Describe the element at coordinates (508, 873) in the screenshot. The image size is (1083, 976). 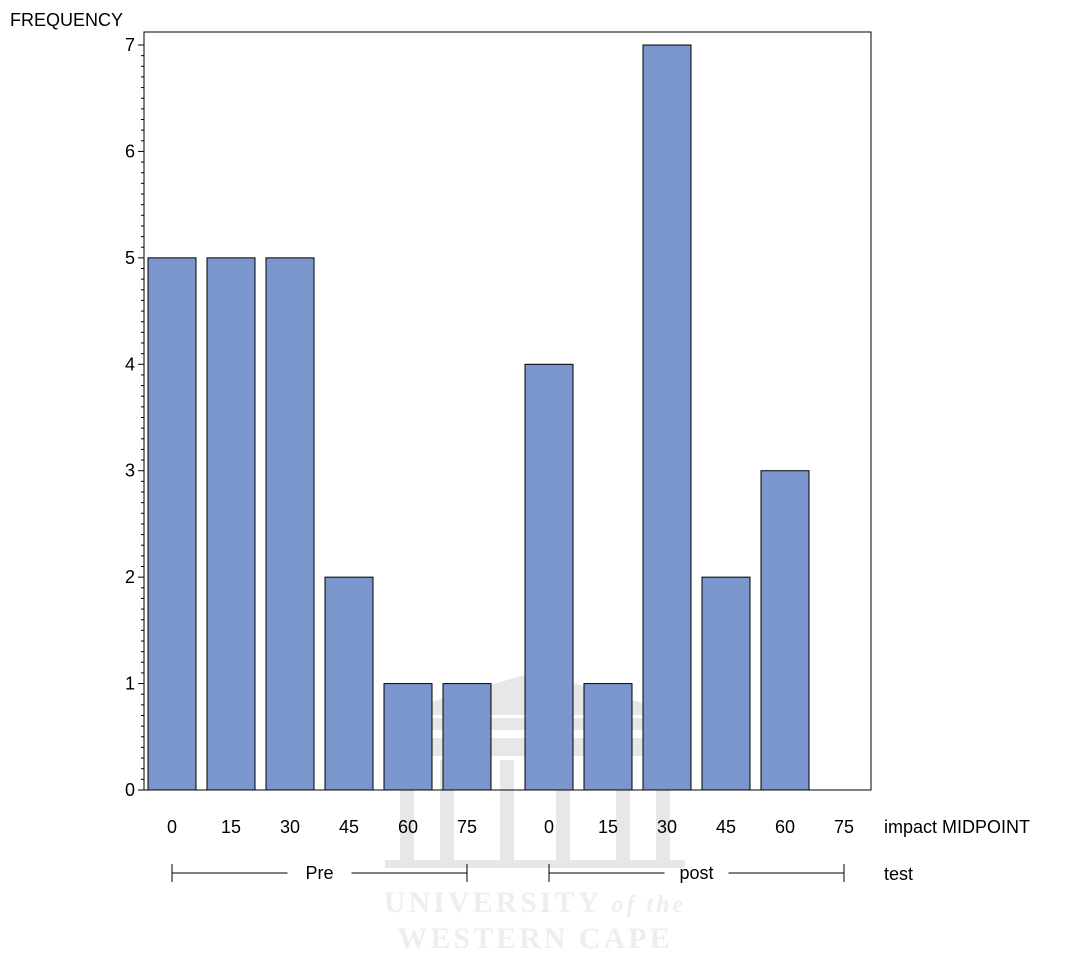
I see `group-brackets: Pre post` at that location.